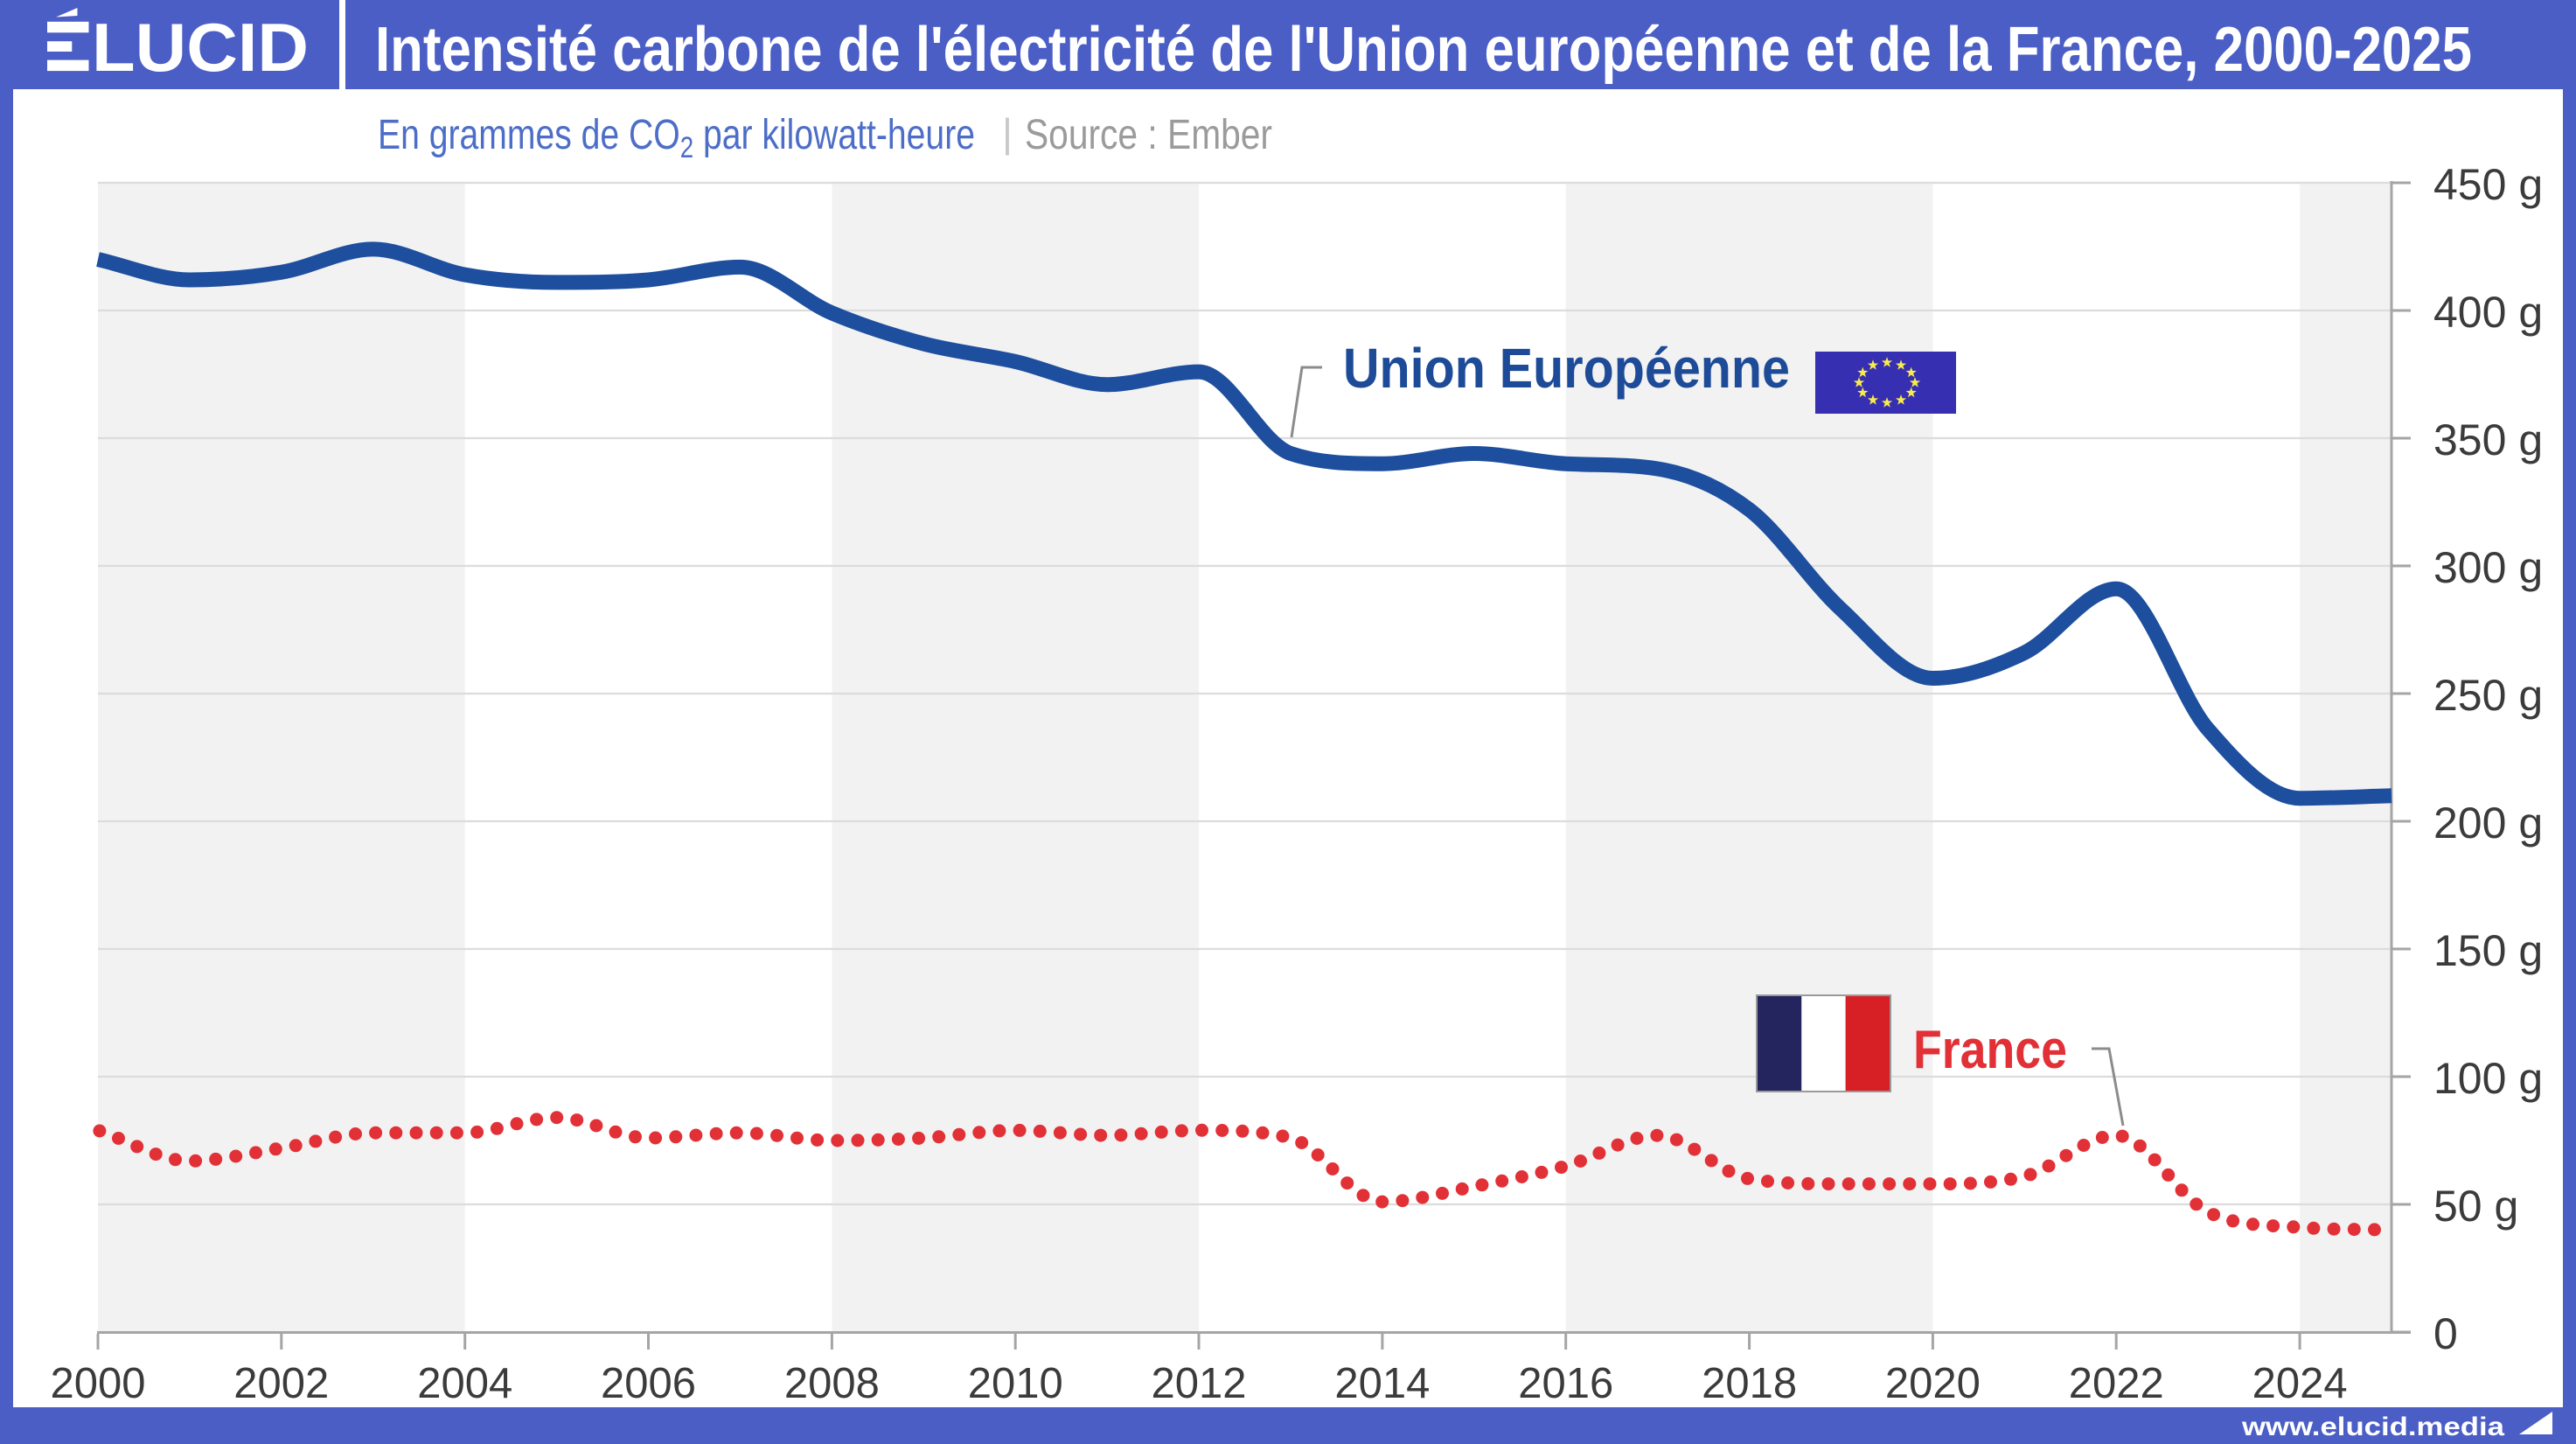 This screenshot has width=2576, height=1444. I want to click on svg-text: www.elucid.media, so click(2373, 1427).